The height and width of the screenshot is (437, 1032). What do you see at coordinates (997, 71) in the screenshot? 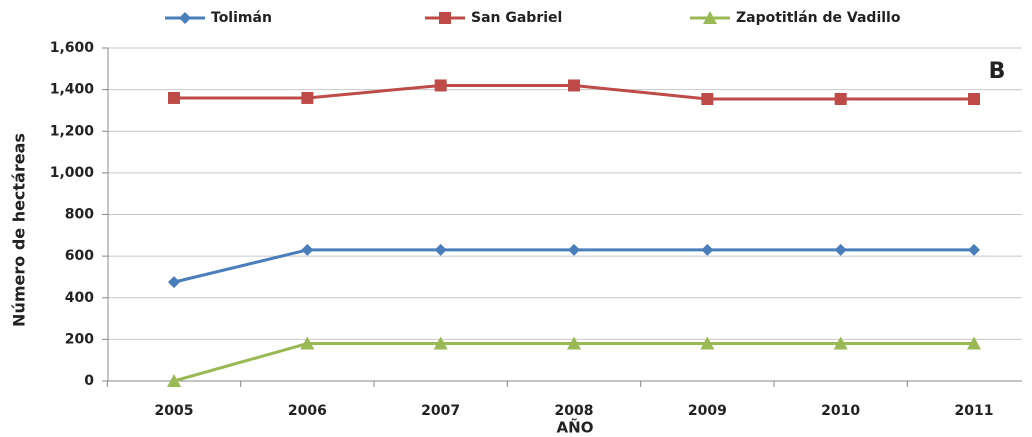
I see `panel-label: B` at bounding box center [997, 71].